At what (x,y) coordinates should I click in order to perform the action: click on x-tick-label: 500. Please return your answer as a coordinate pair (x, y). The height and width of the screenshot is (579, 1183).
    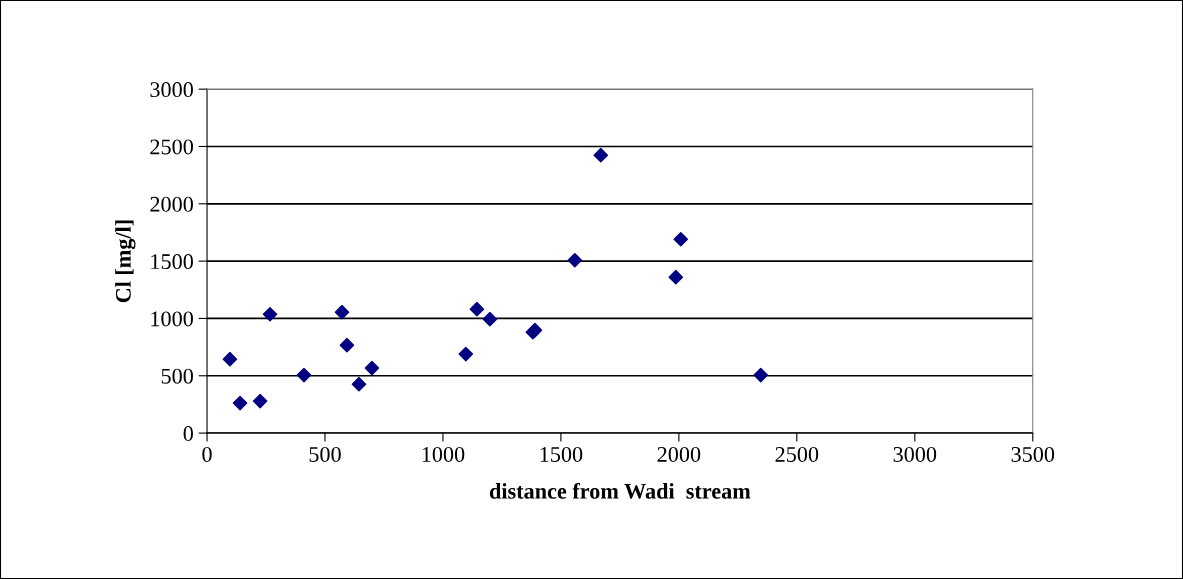
    Looking at the image, I should click on (325, 454).